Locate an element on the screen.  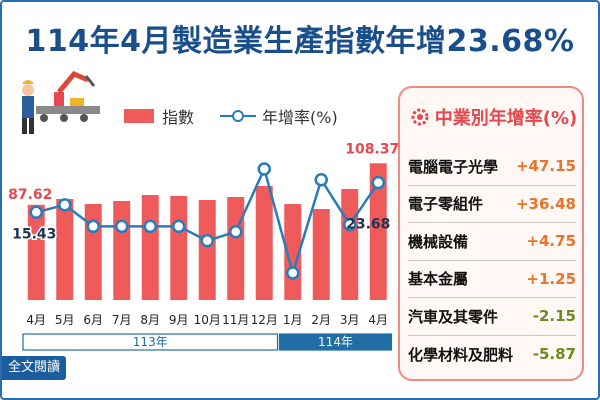
industry-name: 機械設備 is located at coordinates (438, 241).